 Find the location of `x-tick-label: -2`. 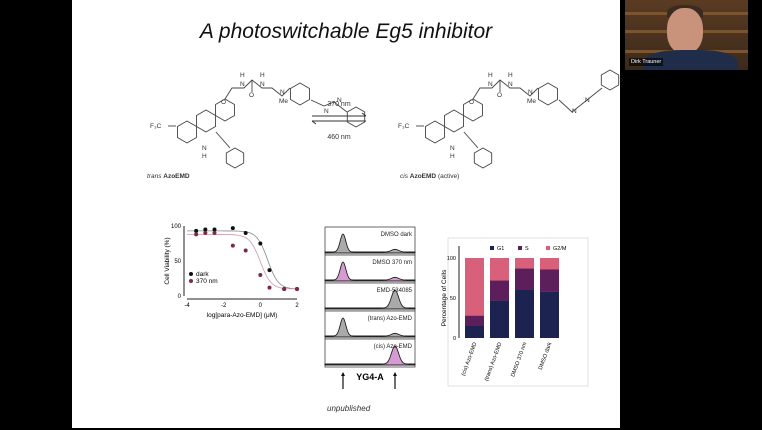

x-tick-label: -2 is located at coordinates (224, 306).